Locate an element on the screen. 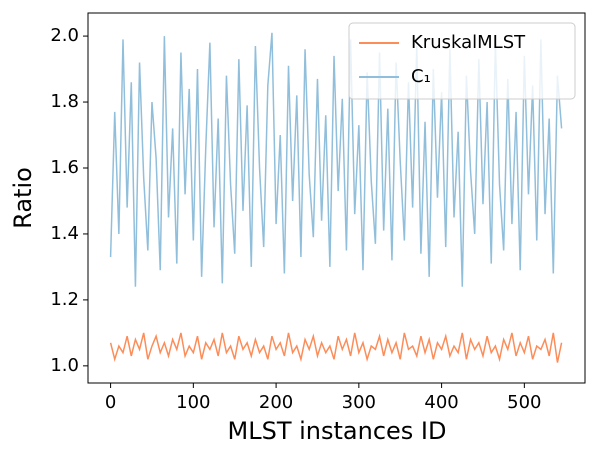 The width and height of the screenshot is (598, 456). x-tick-label: 500 is located at coordinates (524, 402).